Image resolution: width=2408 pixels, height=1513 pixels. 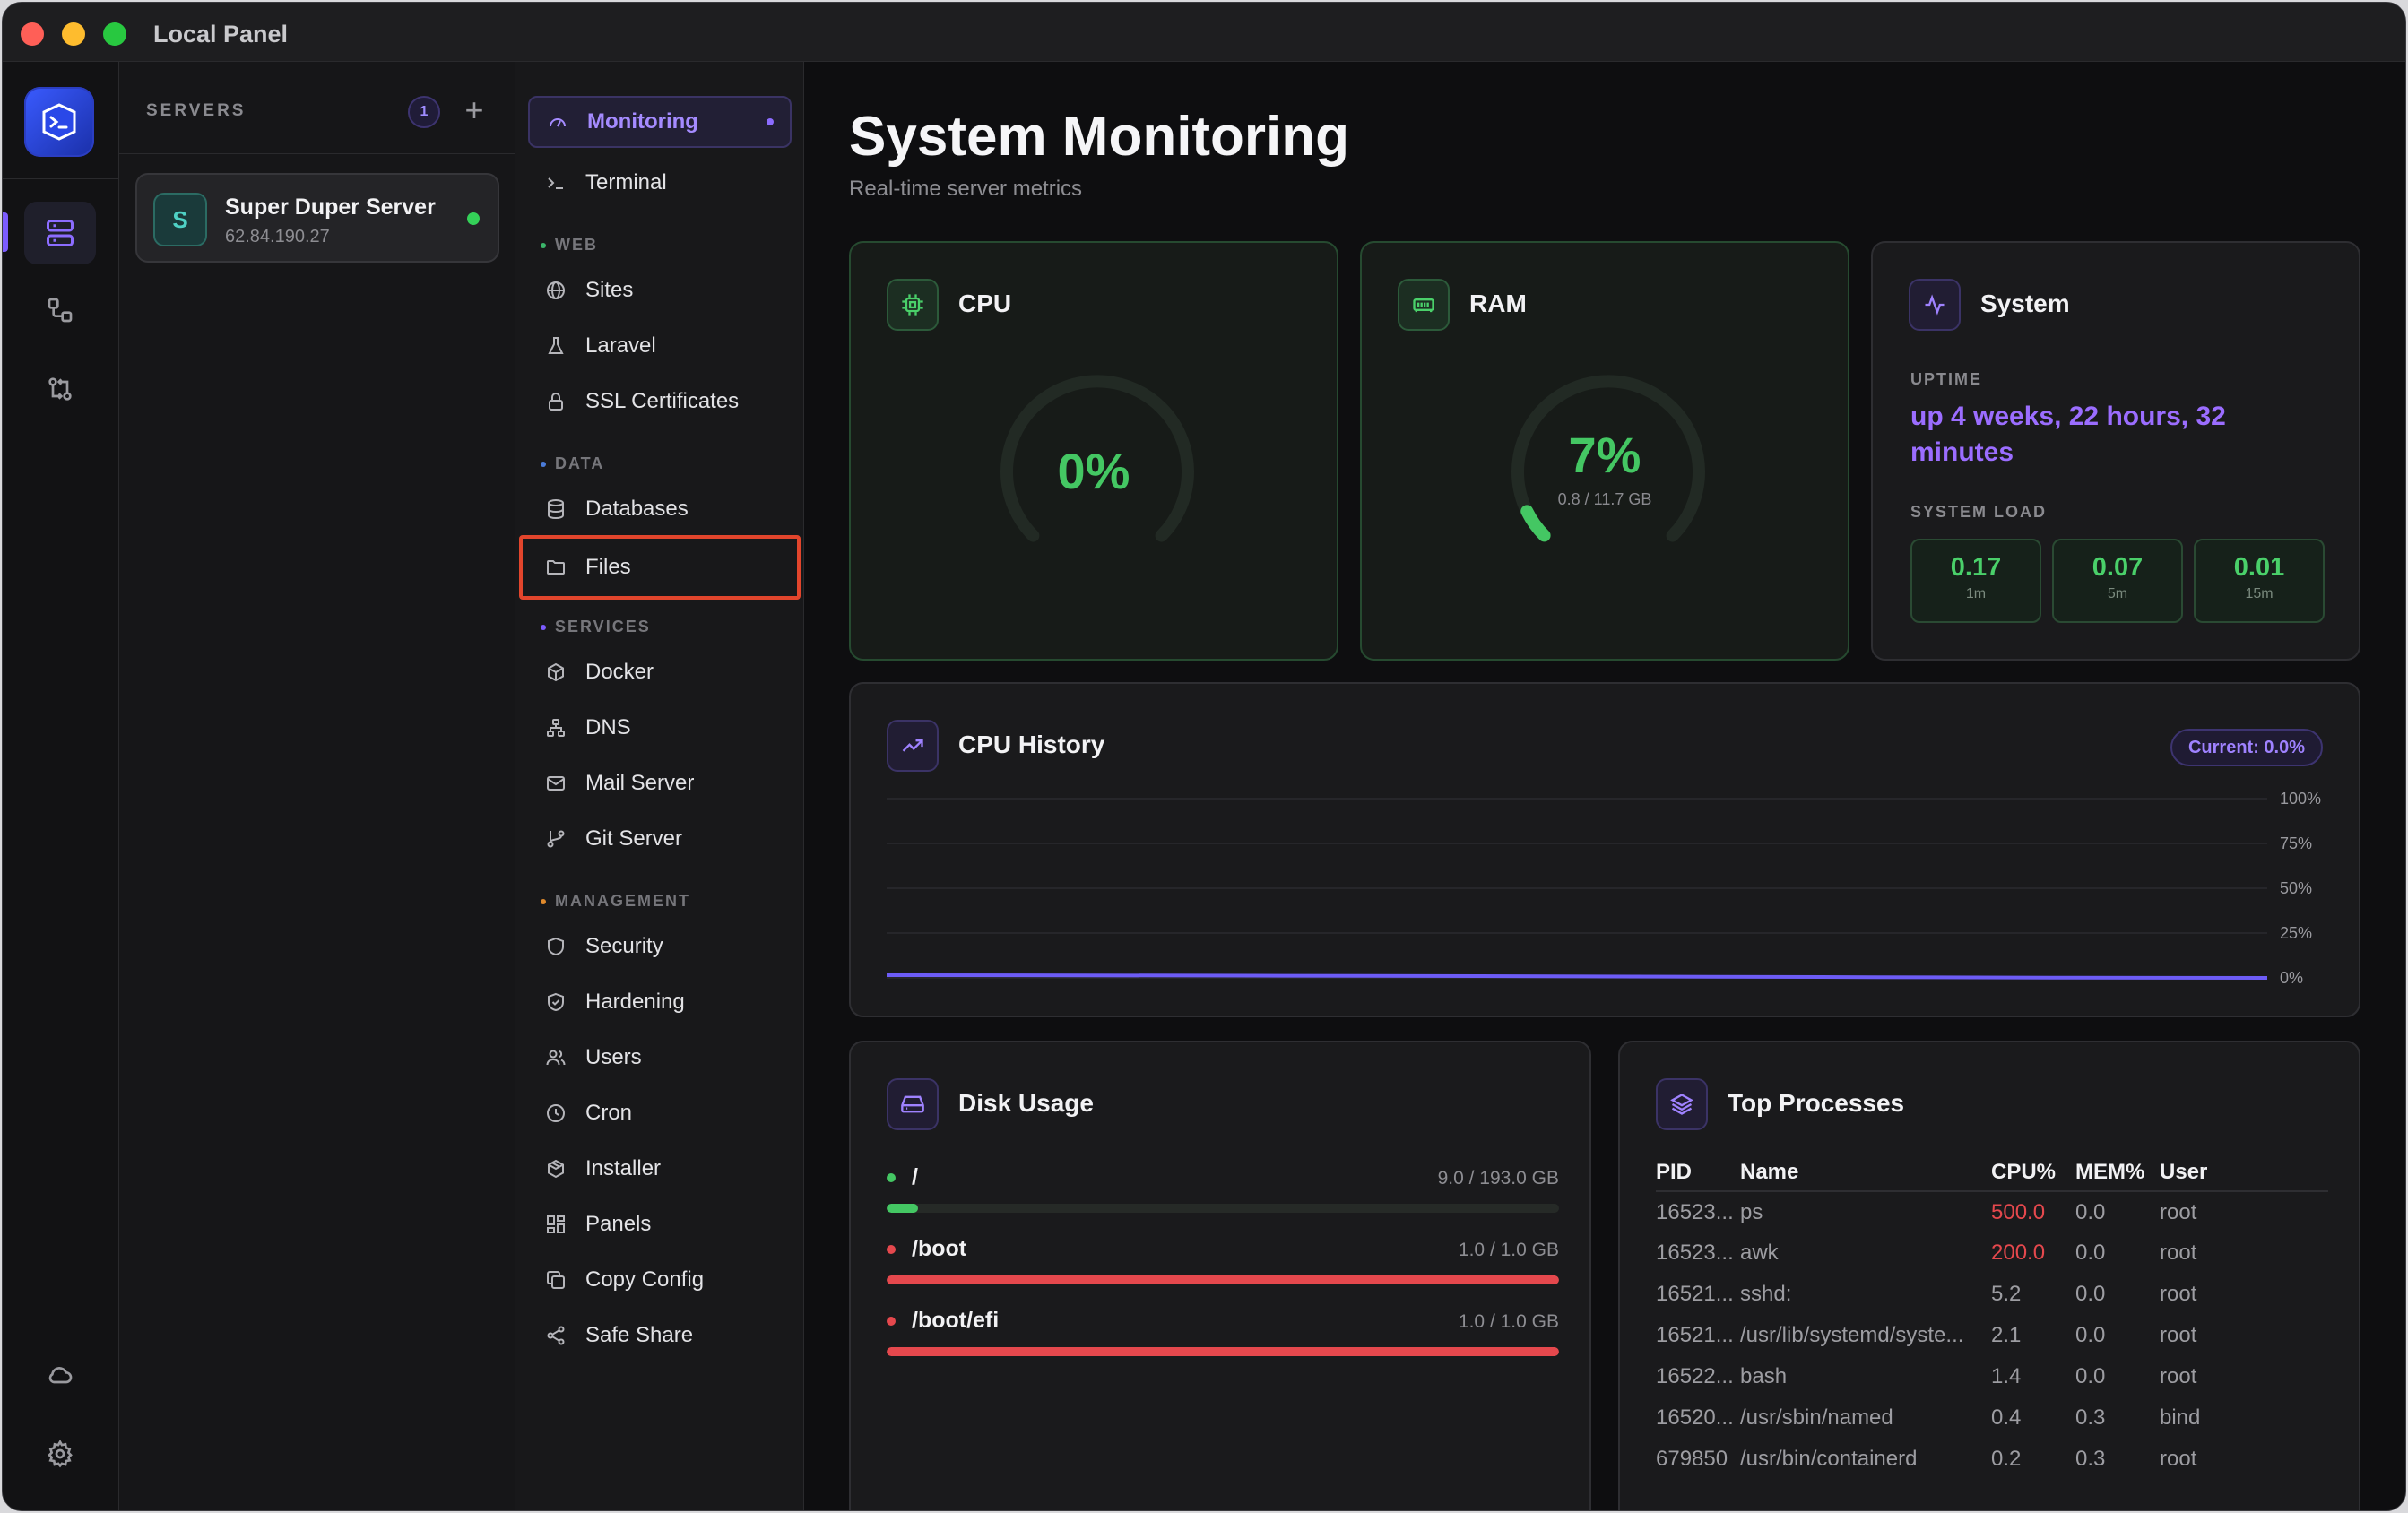 I want to click on ram-gauge, so click(x=1608, y=458).